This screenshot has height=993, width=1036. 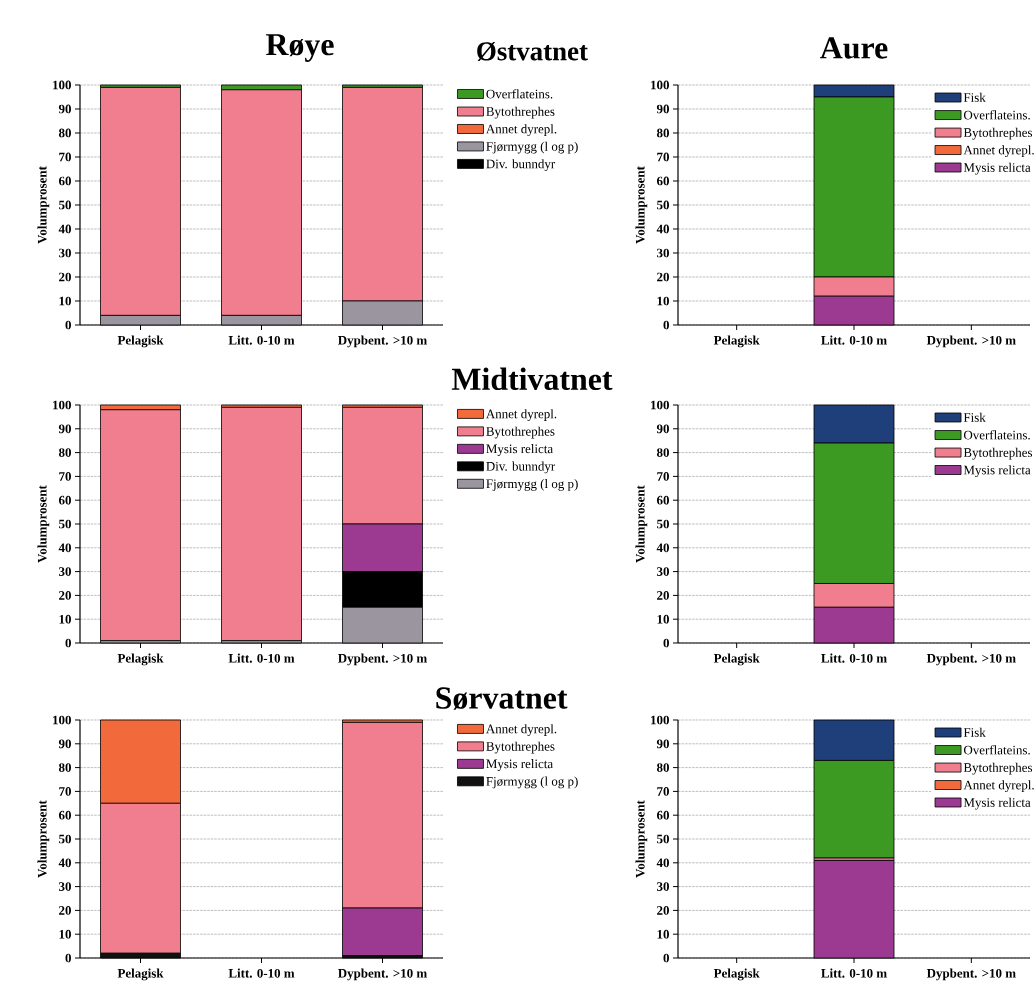 What do you see at coordinates (261, 524) in the screenshot?
I see `bar` at bounding box center [261, 524].